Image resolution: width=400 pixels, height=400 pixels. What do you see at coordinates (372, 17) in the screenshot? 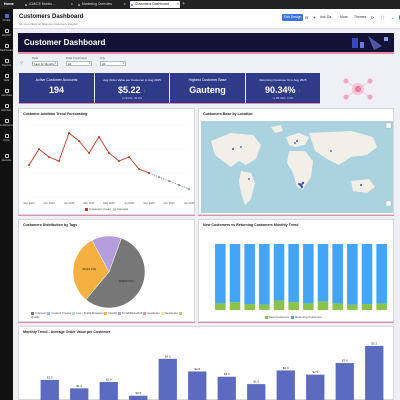
I see `refresh-icon: ⟳` at bounding box center [372, 17].